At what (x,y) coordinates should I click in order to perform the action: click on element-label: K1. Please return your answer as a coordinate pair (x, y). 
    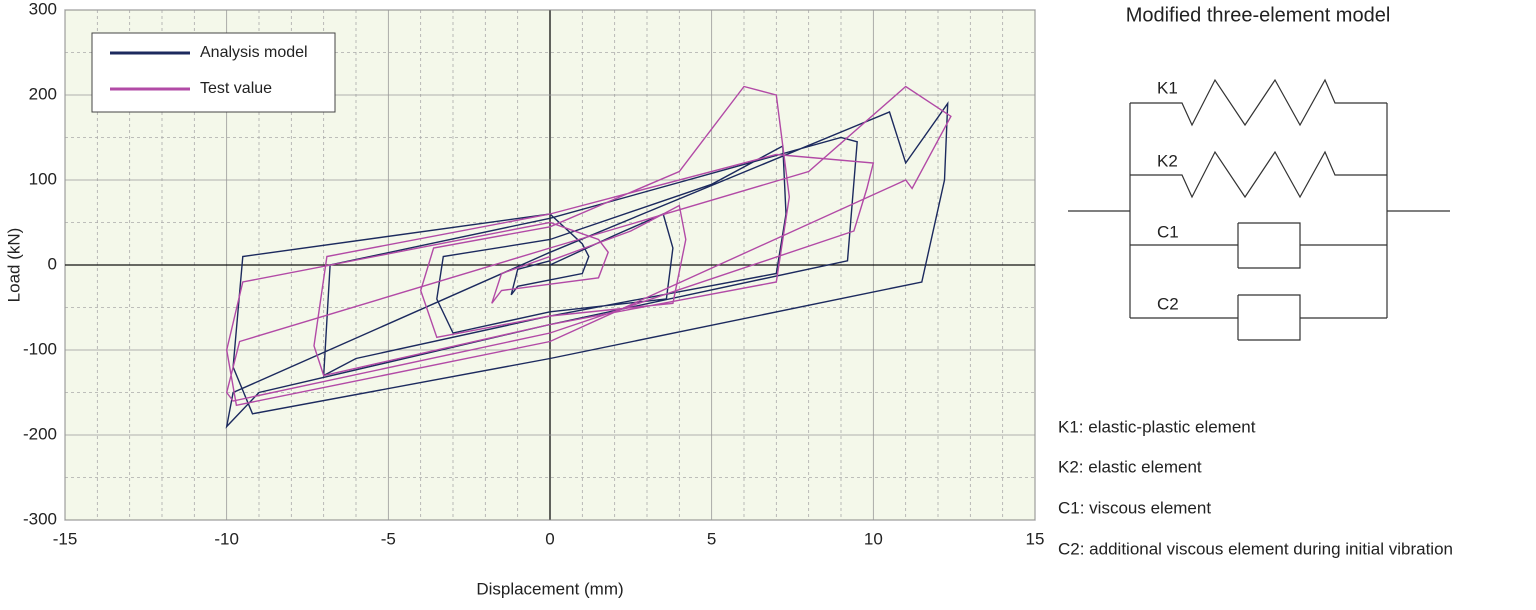
    Looking at the image, I should click on (1167, 87).